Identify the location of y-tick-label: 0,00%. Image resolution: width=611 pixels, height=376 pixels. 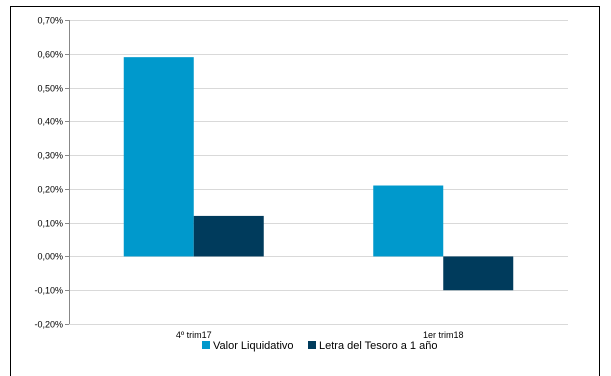
(50, 257).